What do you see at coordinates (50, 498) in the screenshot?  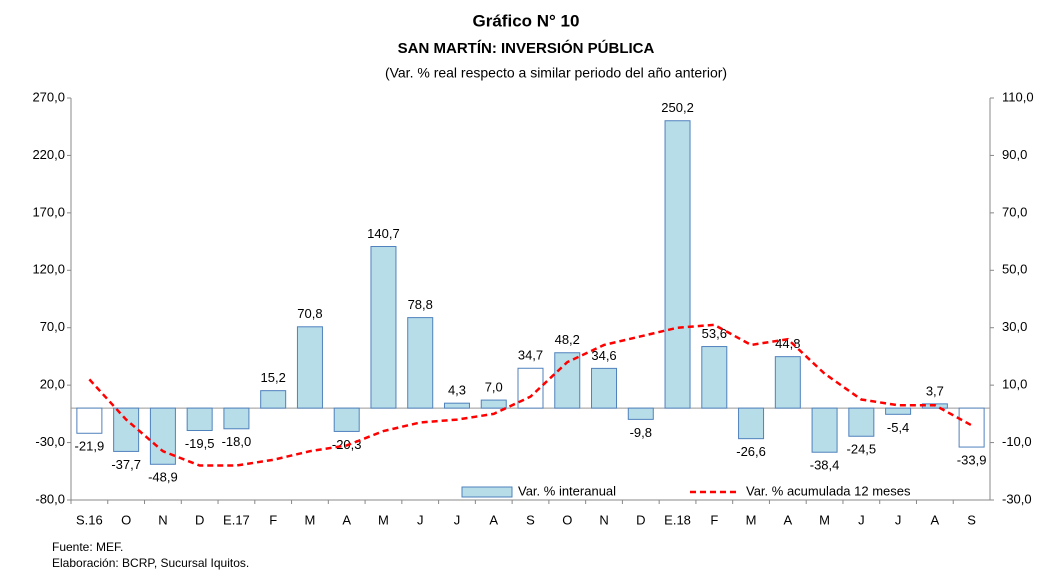 I see `y-tick-label: -80,0` at bounding box center [50, 498].